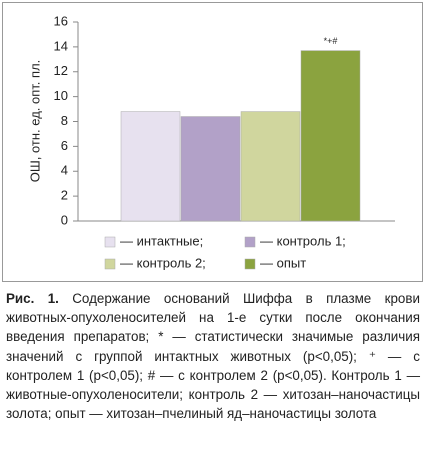 The width and height of the screenshot is (427, 454). I want to click on bar-annotation: *+#, so click(331, 41).